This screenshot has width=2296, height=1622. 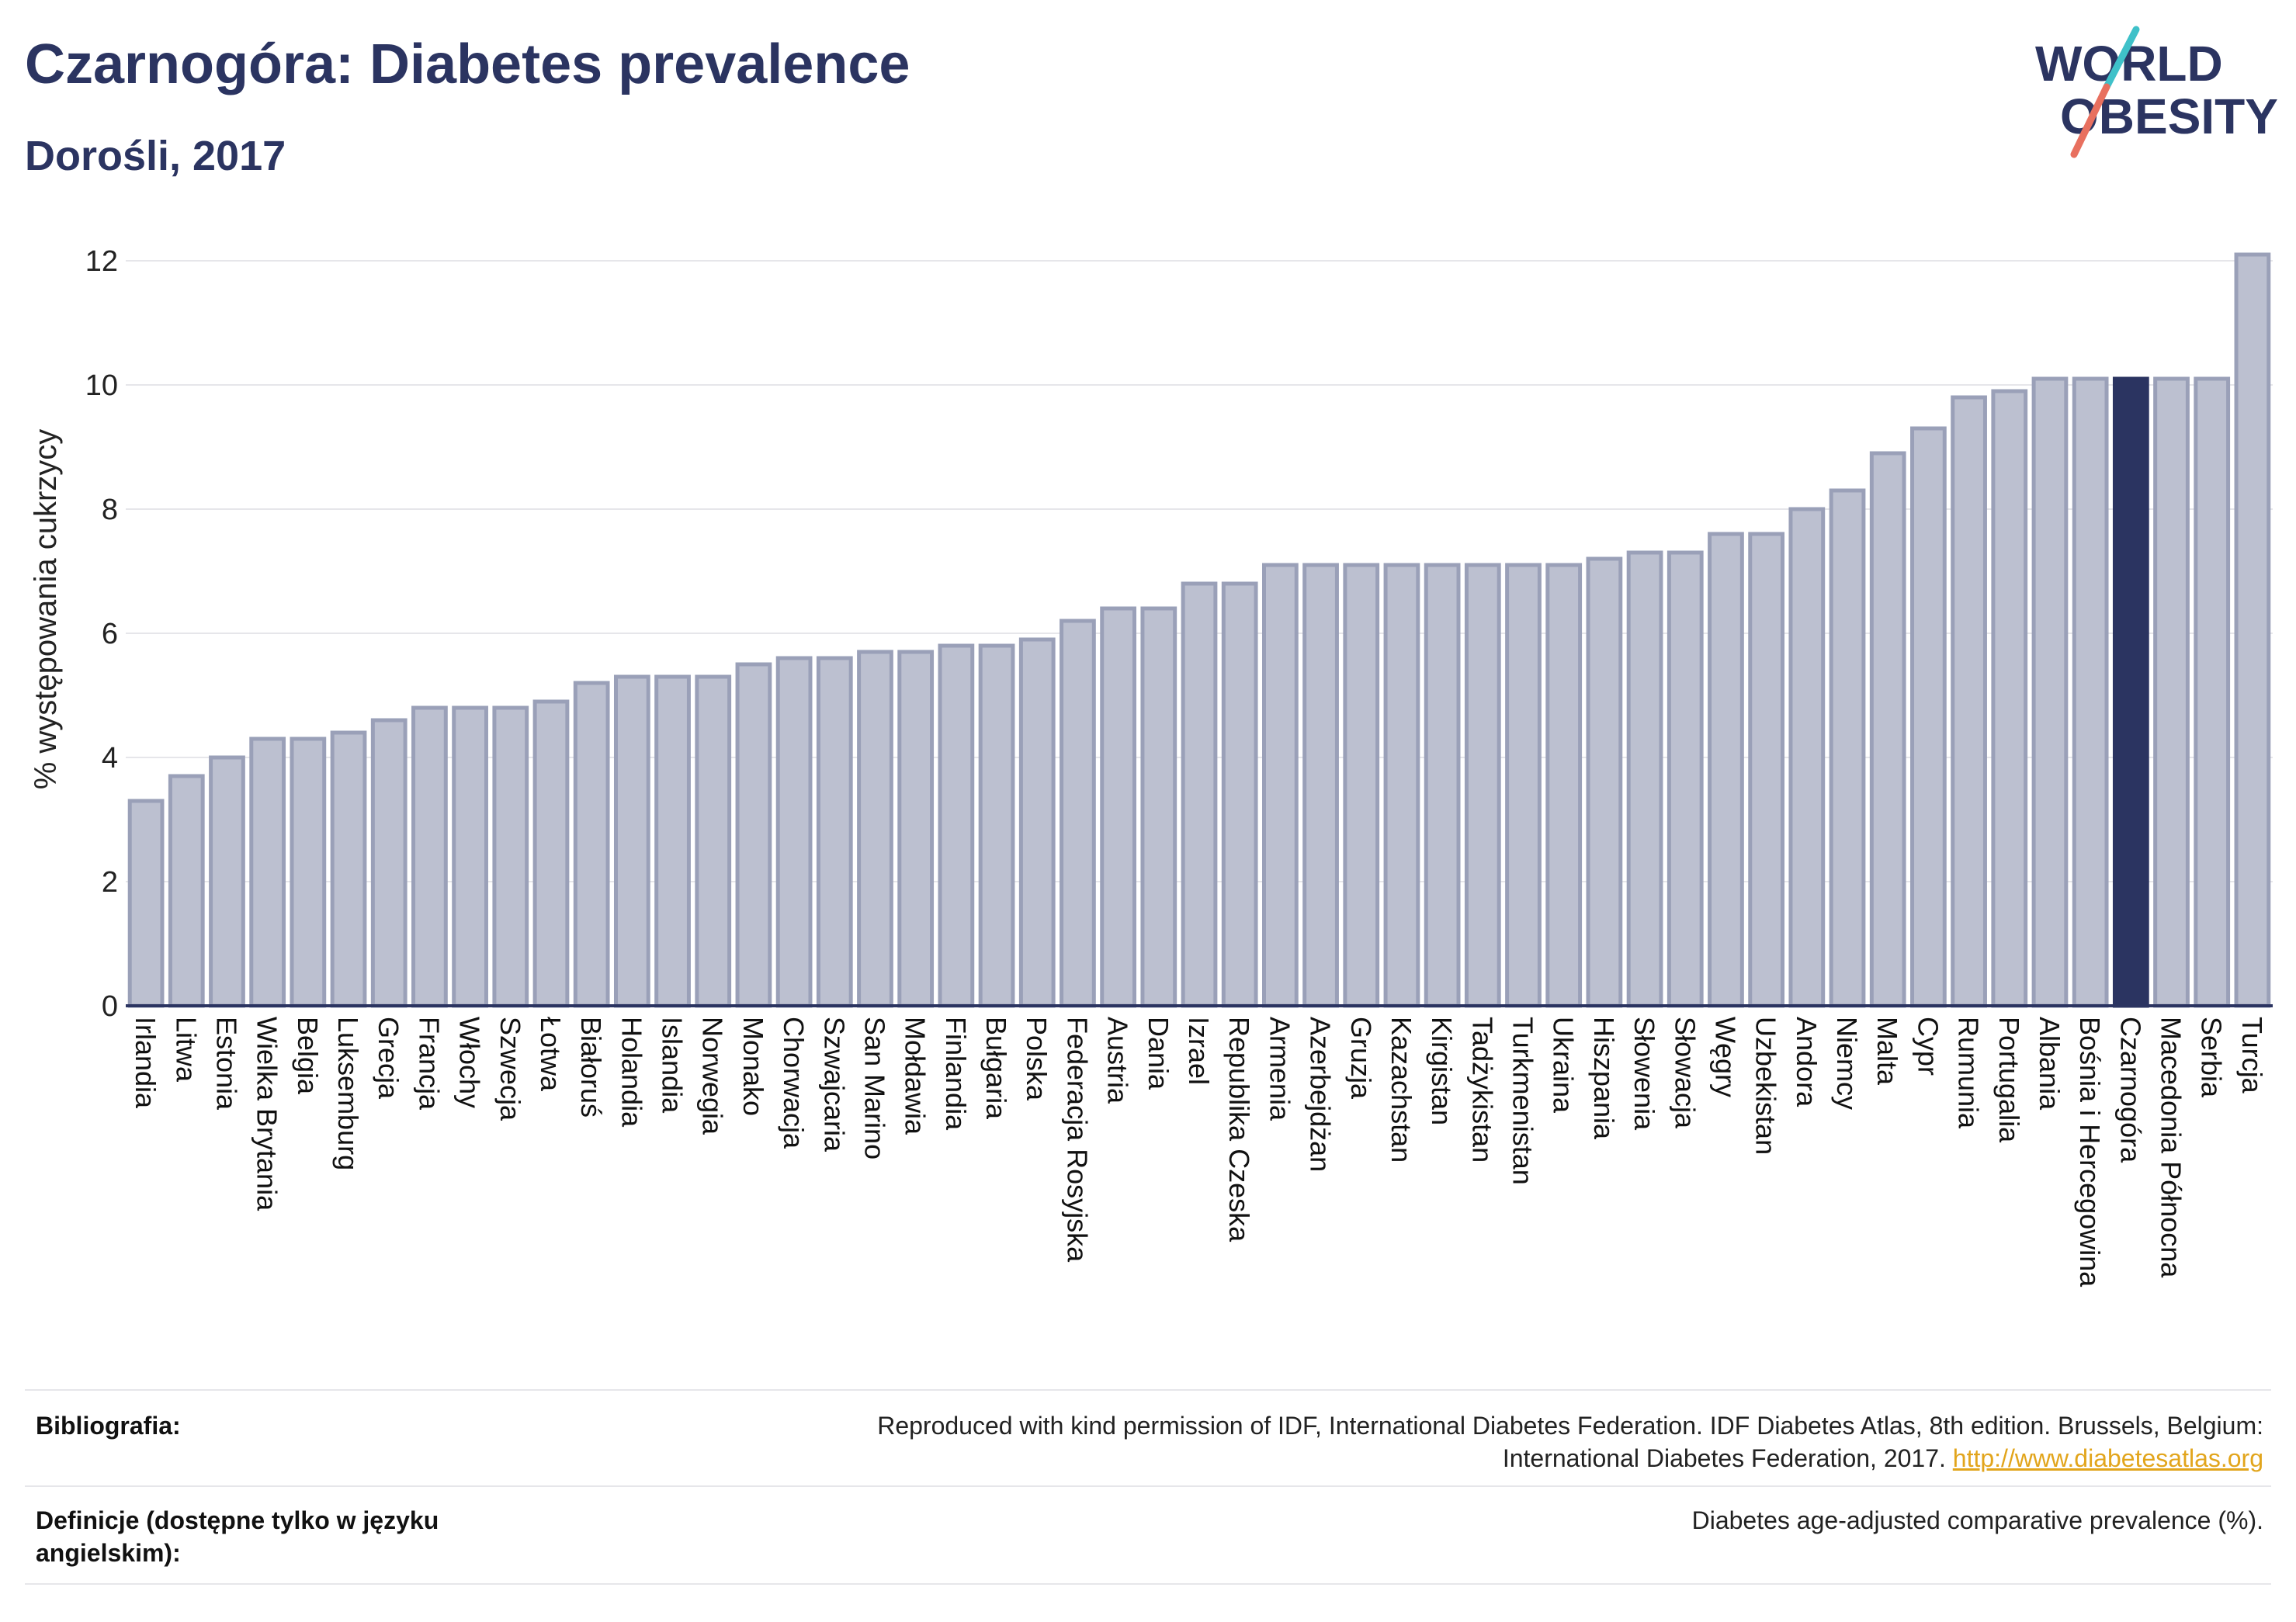 What do you see at coordinates (2107, 1458) in the screenshot?
I see `diabetesatlas-link: http://www.diabetesatlas.org` at bounding box center [2107, 1458].